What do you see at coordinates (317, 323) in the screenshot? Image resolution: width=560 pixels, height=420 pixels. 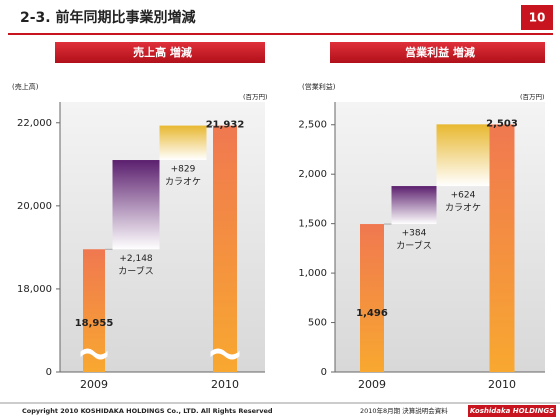 I see `y-tick-label: 500` at bounding box center [317, 323].